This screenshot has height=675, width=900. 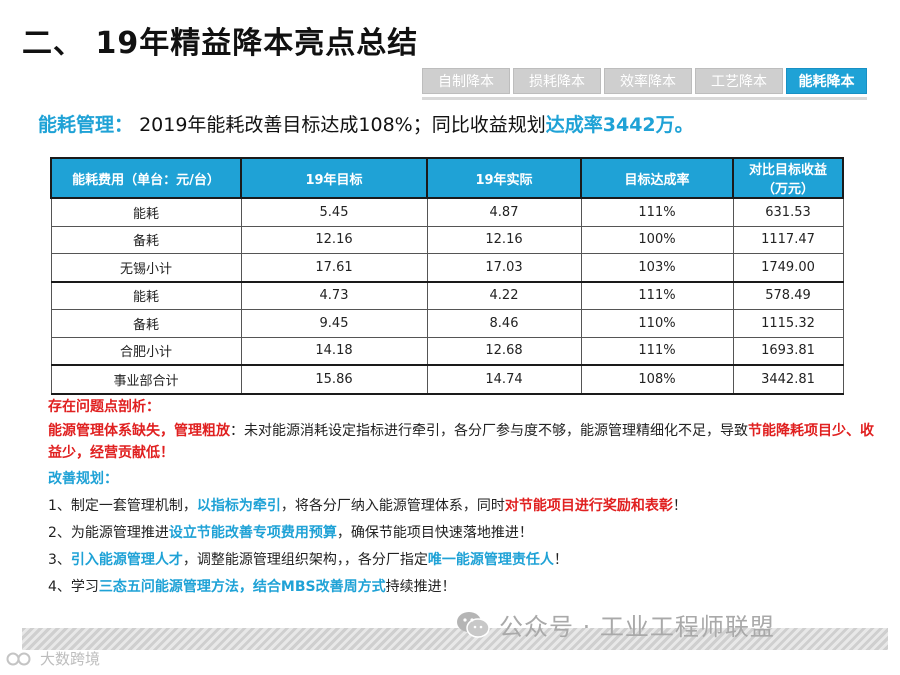 What do you see at coordinates (489, 431) in the screenshot?
I see `analysis-body: ：未对能源消耗设定指标进行牵引，各分厂参与度不够，能源管理精细化不足，导致` at bounding box center [489, 431].